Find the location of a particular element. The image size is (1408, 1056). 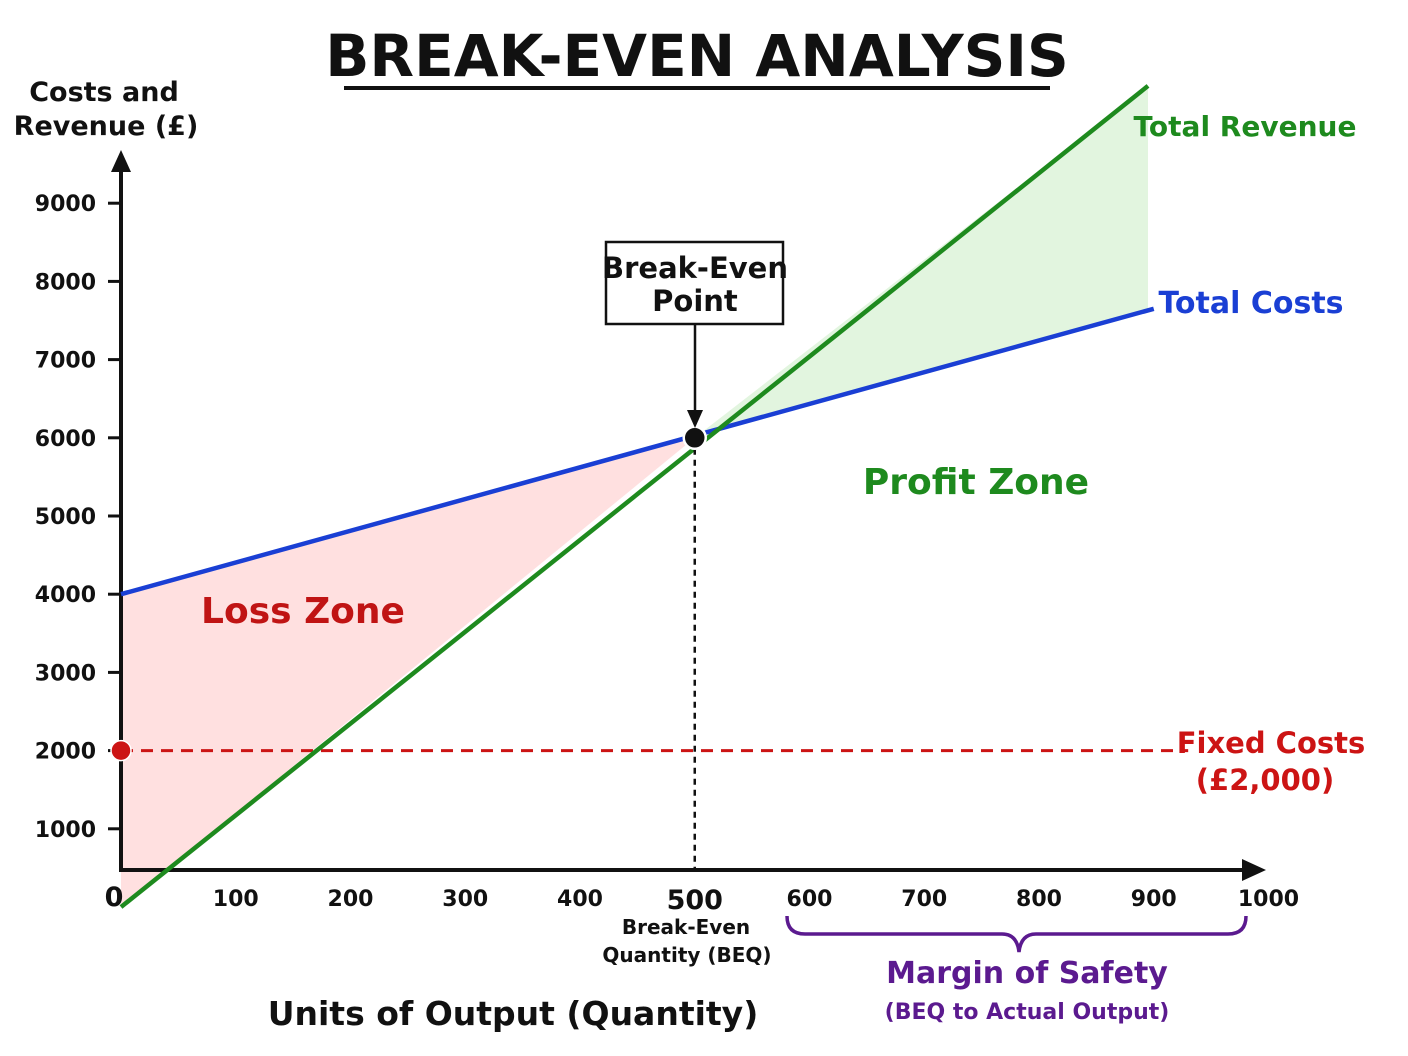

fixed-costs-point is located at coordinates (121, 750).